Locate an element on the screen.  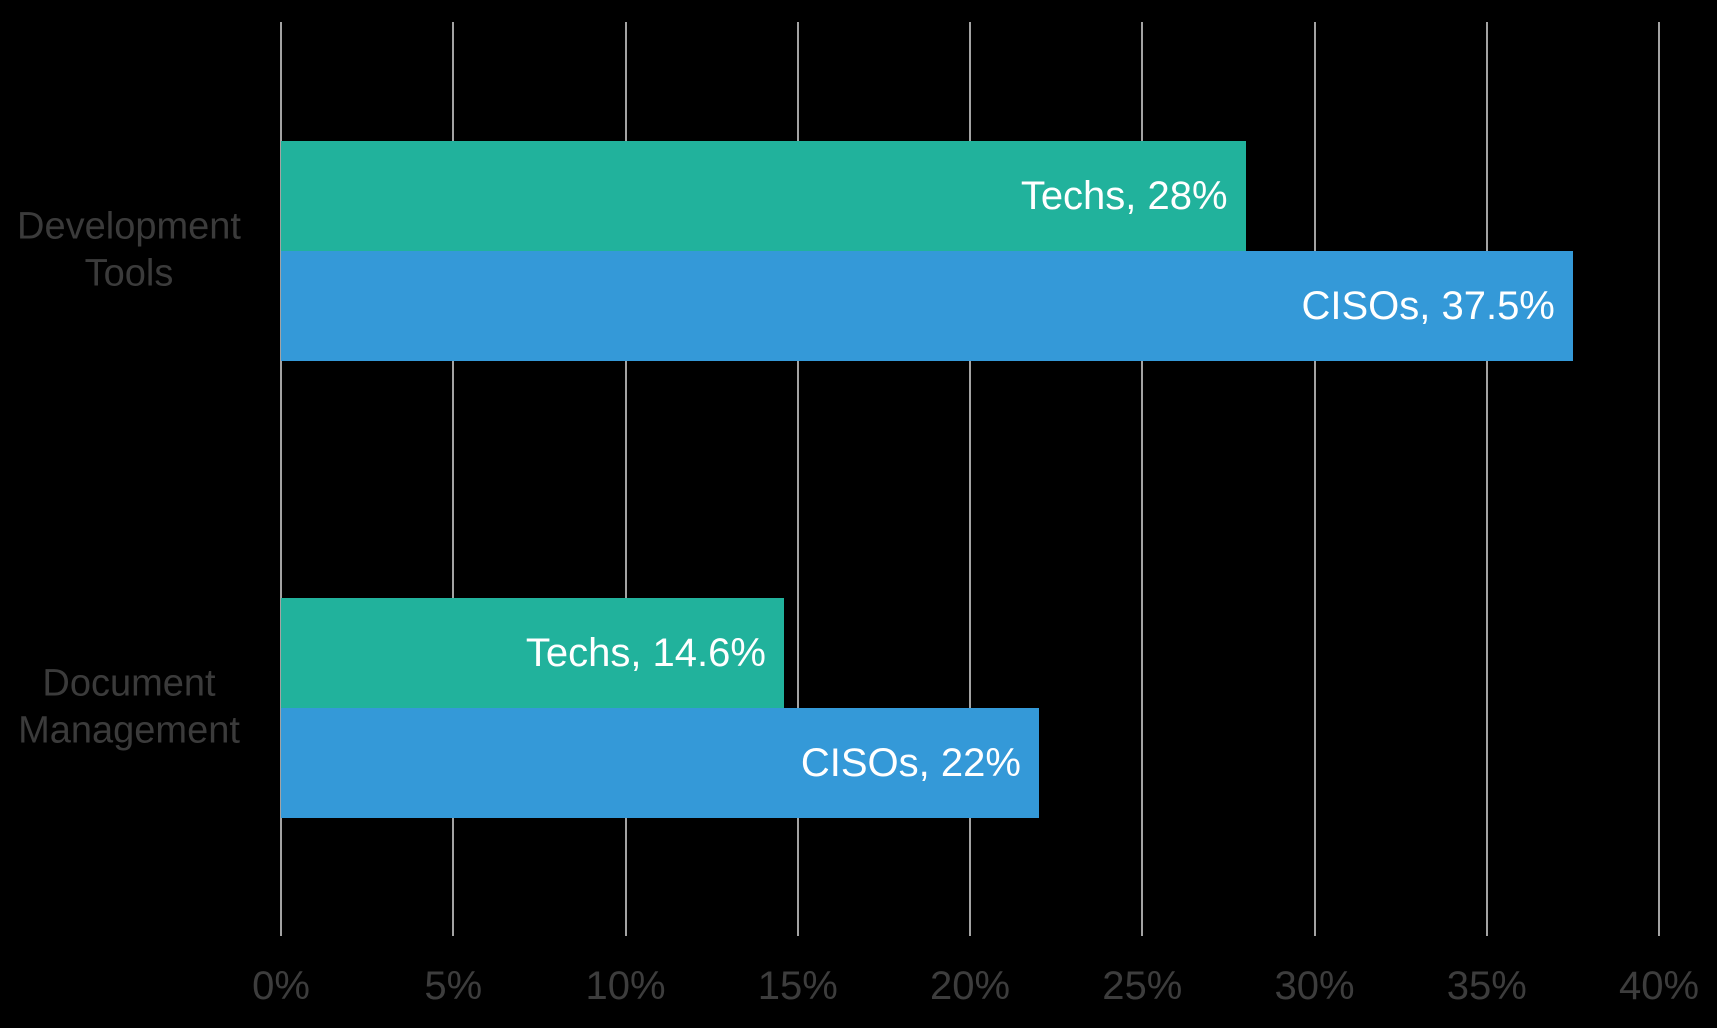
gridline-10% is located at coordinates (625, 479).